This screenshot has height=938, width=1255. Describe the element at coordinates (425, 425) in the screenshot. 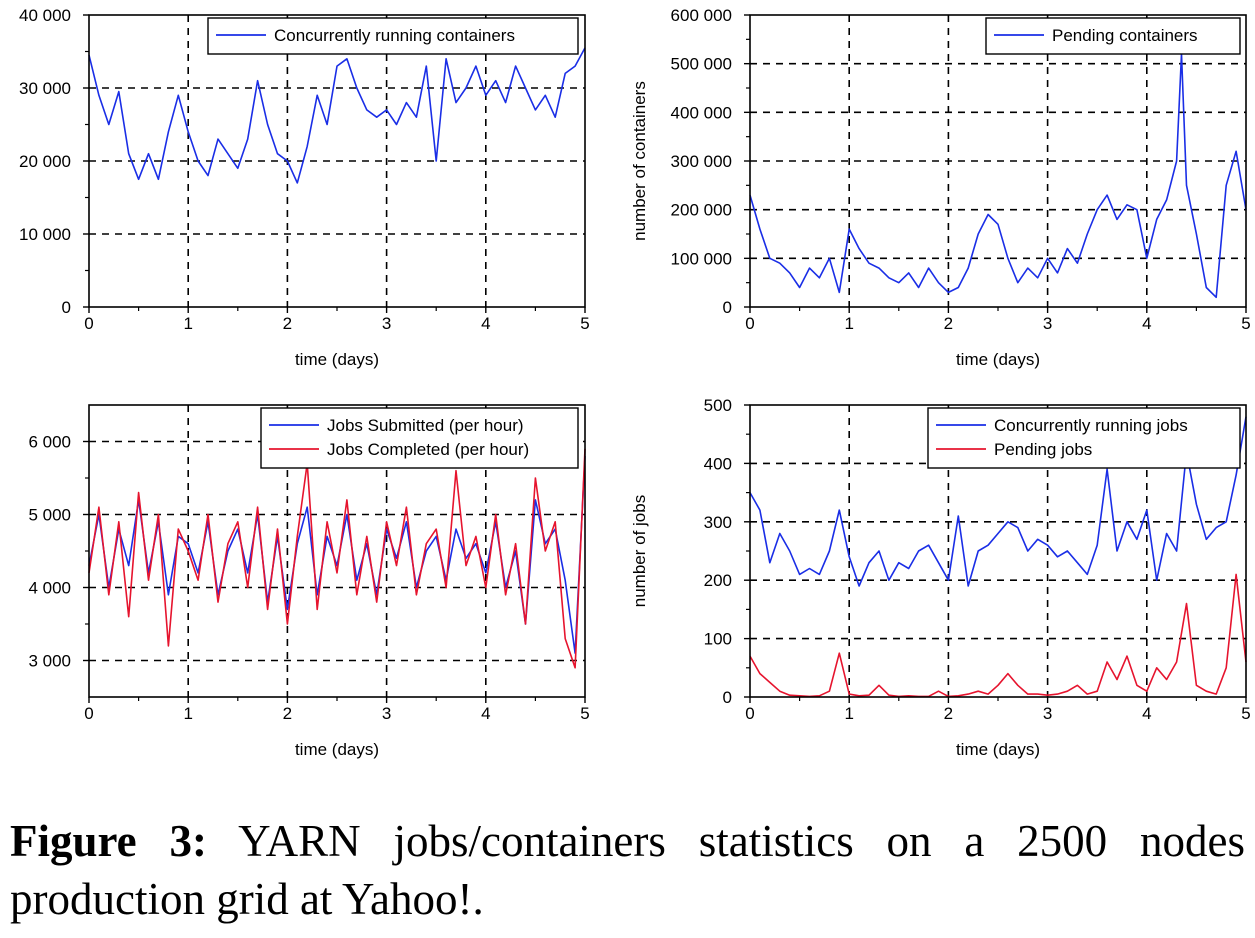

I see `legend-label-1: Jobs Submitted (per hour)` at that location.